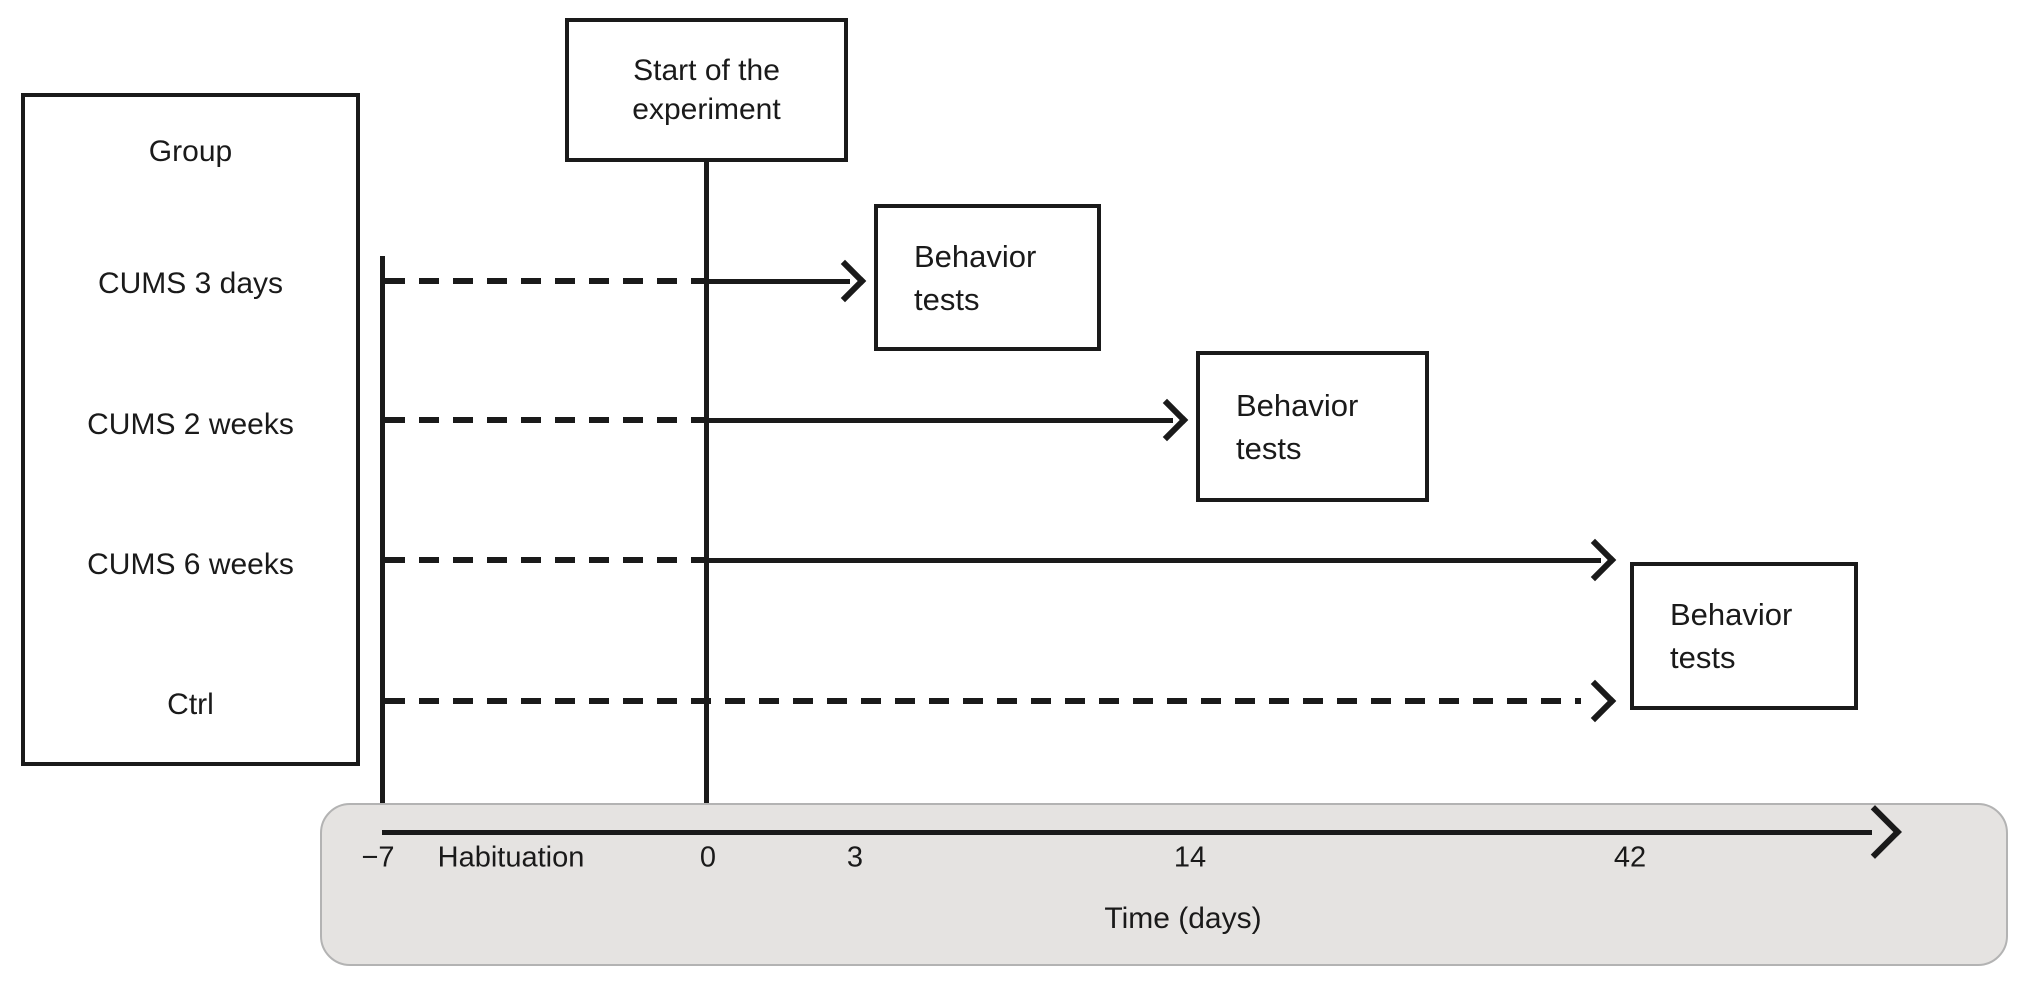 The width and height of the screenshot is (2032, 987). What do you see at coordinates (708, 857) in the screenshot?
I see `tick-0: 0` at bounding box center [708, 857].